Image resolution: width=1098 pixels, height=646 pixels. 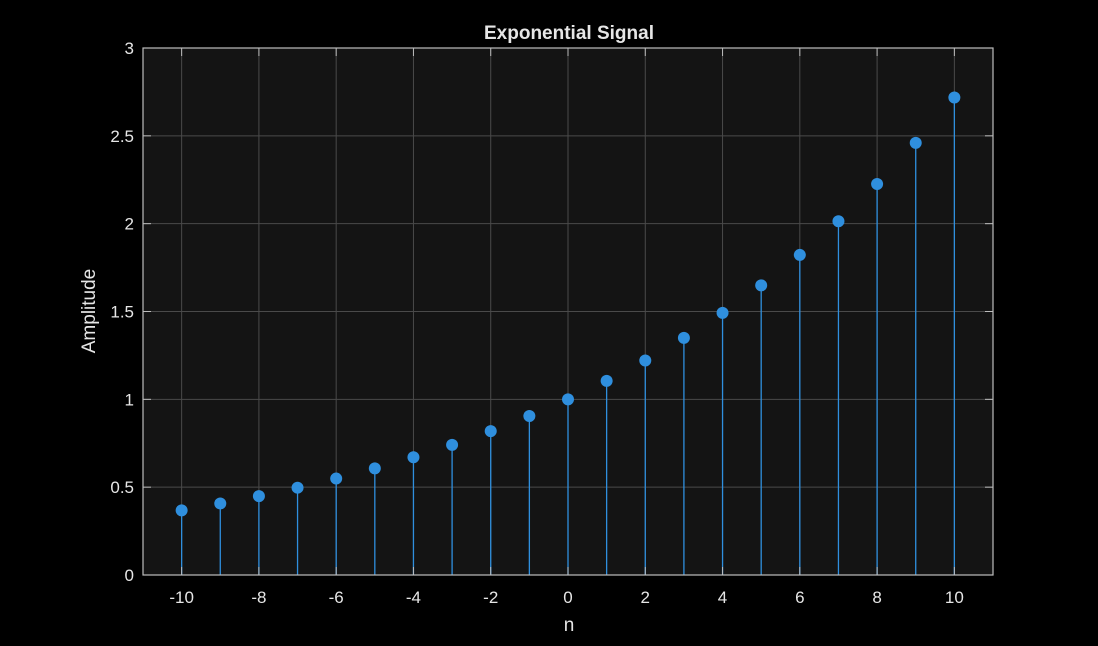 What do you see at coordinates (722, 597) in the screenshot?
I see `x-tick-label: 4` at bounding box center [722, 597].